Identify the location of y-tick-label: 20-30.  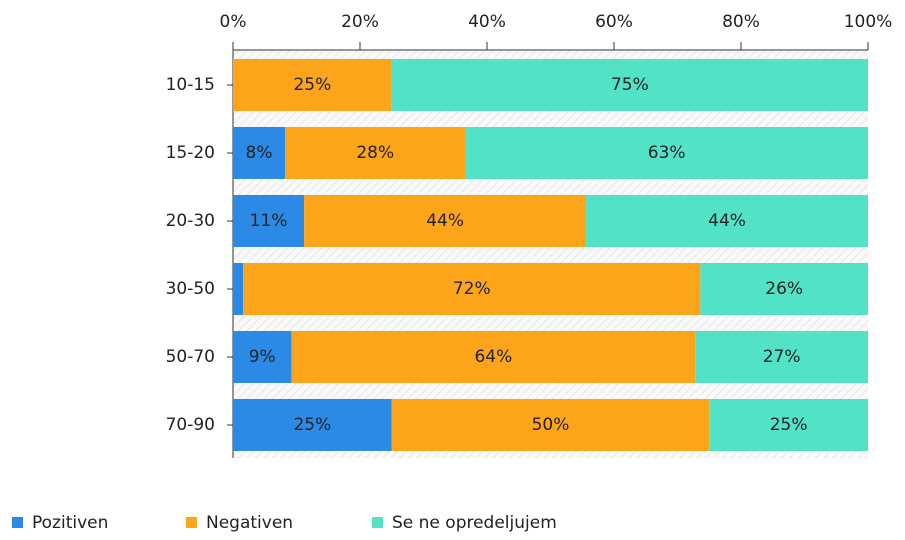
(190, 221).